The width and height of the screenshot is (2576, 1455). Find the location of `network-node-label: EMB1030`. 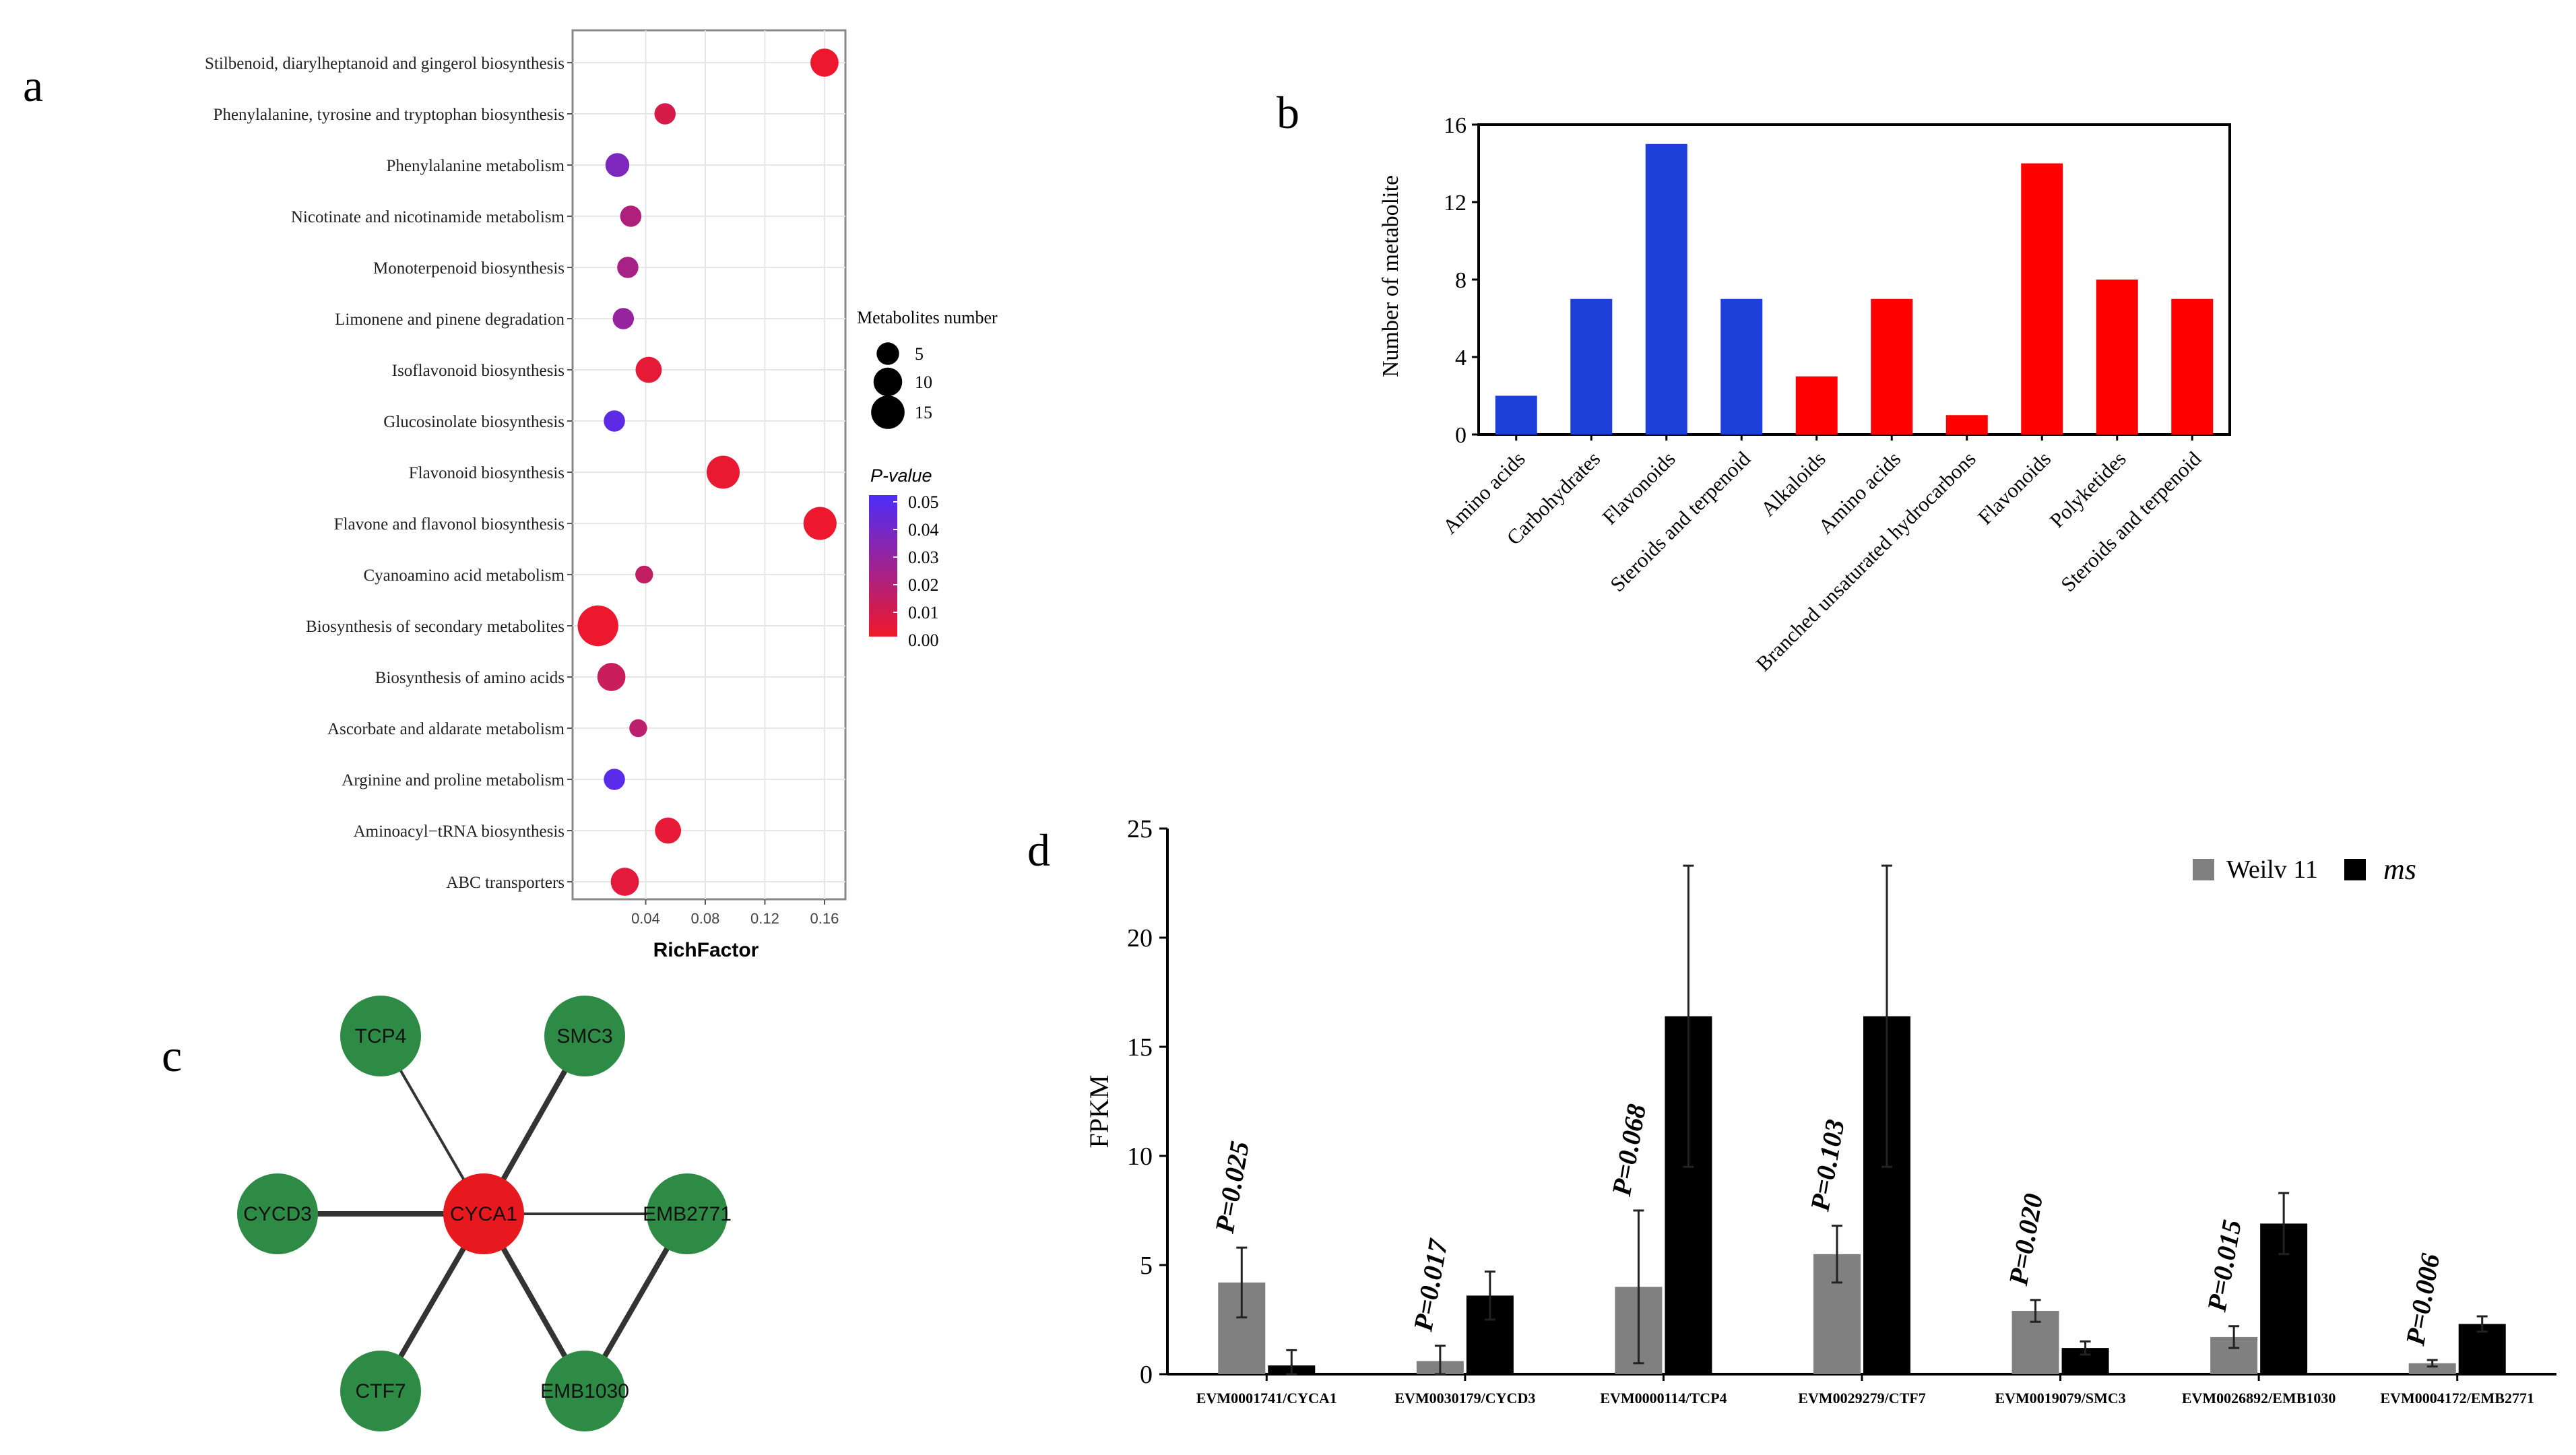

network-node-label: EMB1030 is located at coordinates (584, 1391).